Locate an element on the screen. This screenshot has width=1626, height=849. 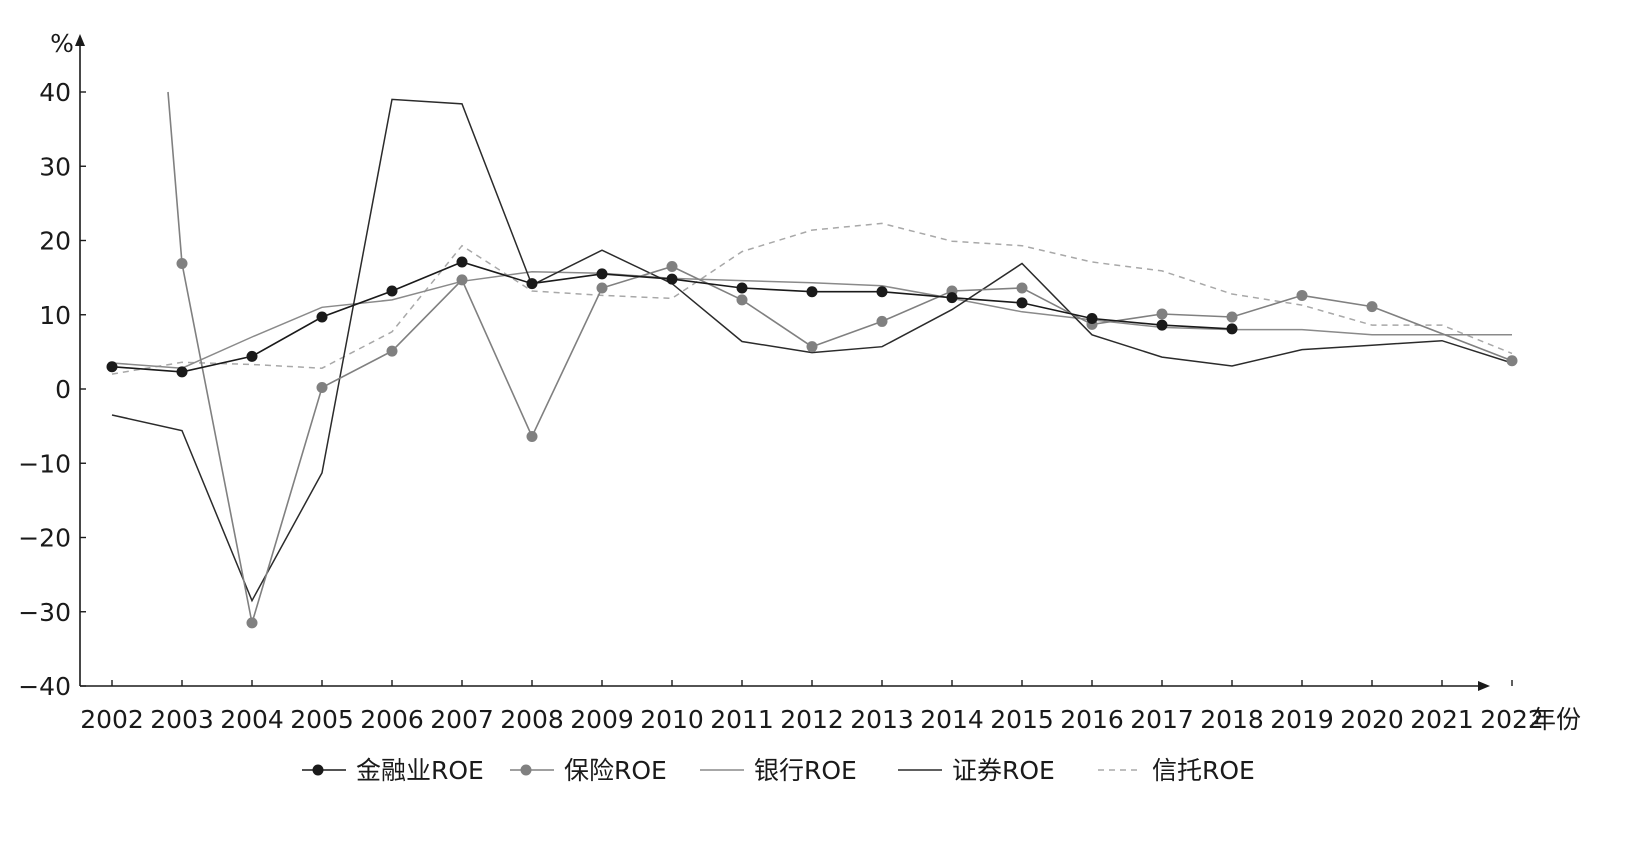
legend-label: 保险ROE is located at coordinates (615, 770).